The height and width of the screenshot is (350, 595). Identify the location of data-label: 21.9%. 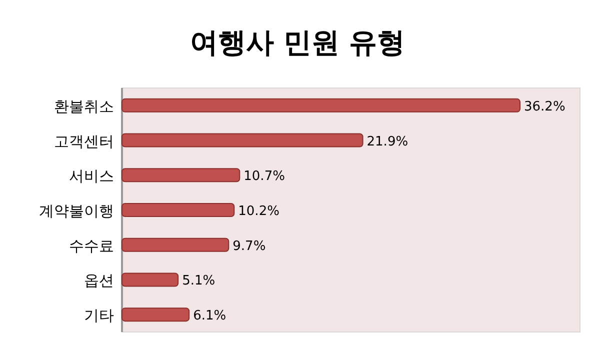
(387, 142).